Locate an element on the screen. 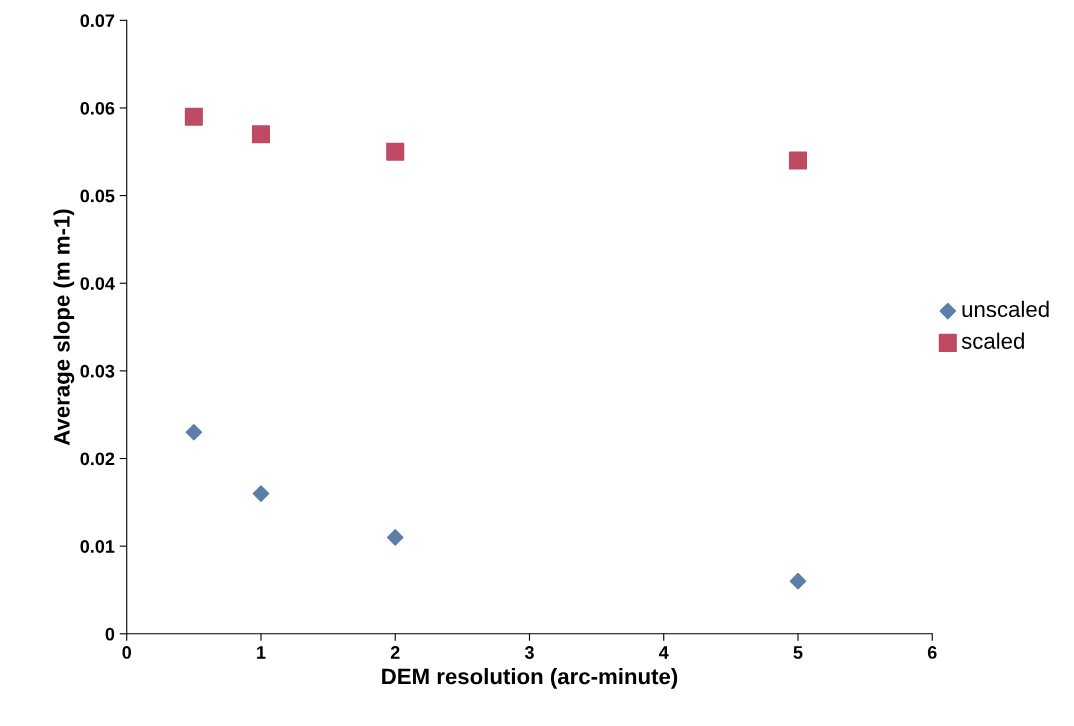  y-axis-title: Average slope (m m-1) is located at coordinates (64, 327).